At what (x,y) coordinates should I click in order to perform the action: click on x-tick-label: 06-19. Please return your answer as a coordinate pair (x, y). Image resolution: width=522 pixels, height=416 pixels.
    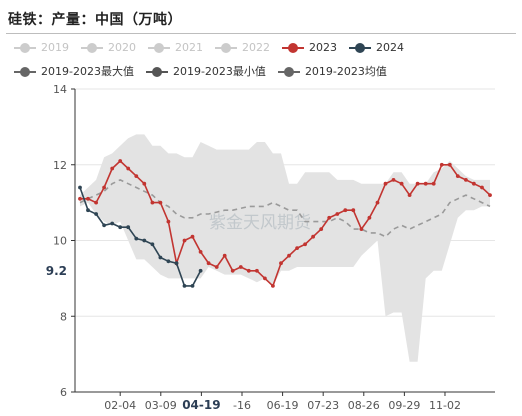
    Looking at the image, I should click on (283, 405).